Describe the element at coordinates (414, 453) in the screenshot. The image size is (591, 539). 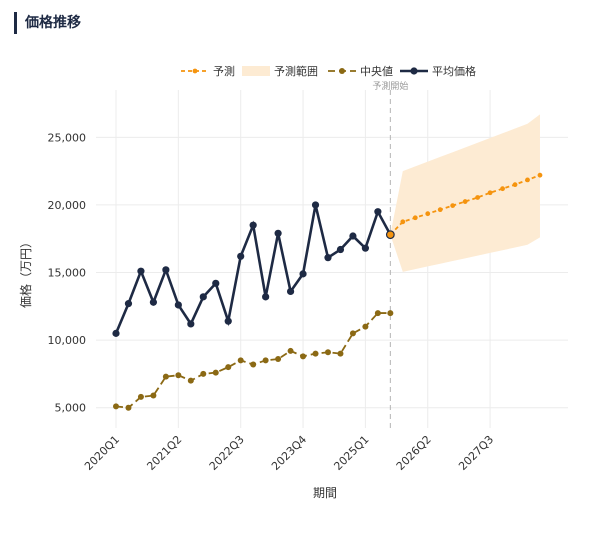
I see `x-tick-label: 2026Q2` at that location.